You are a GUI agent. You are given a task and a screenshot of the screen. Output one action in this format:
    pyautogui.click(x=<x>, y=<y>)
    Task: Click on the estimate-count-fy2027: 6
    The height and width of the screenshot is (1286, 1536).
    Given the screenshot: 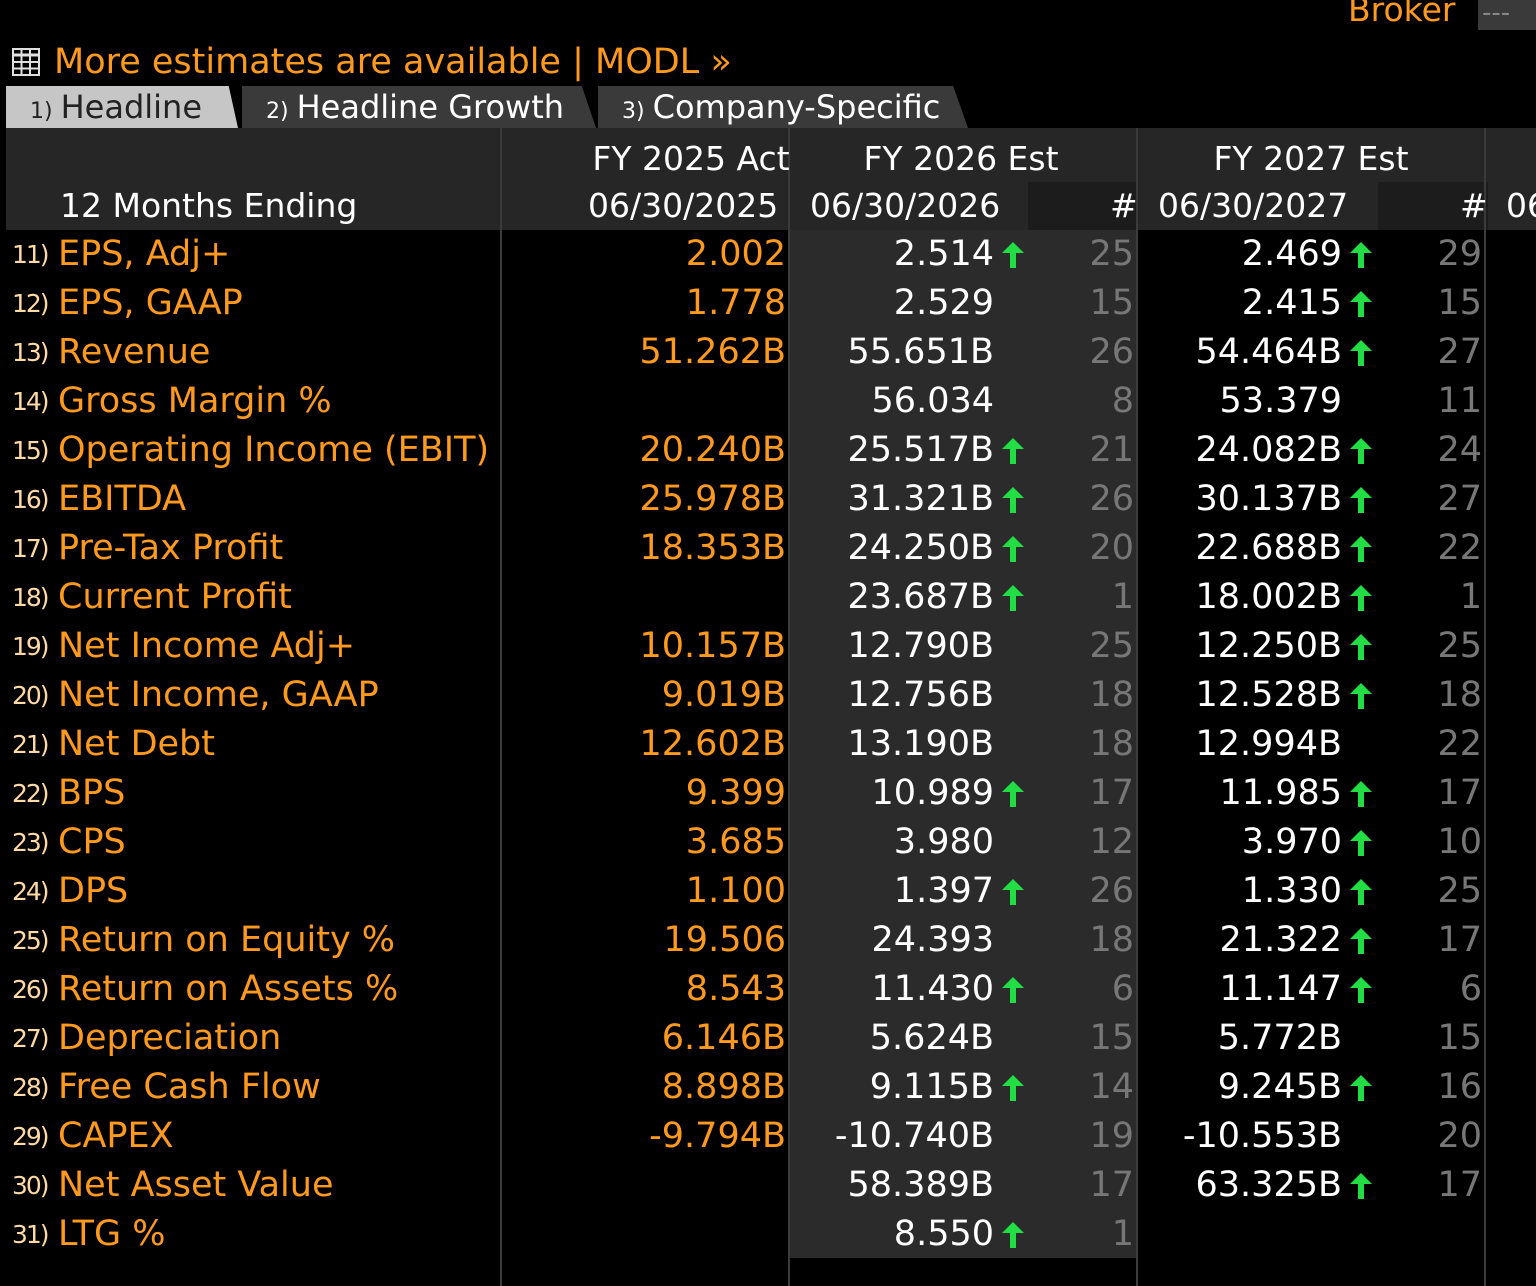 What is the action you would take?
    pyautogui.click(x=1470, y=989)
    